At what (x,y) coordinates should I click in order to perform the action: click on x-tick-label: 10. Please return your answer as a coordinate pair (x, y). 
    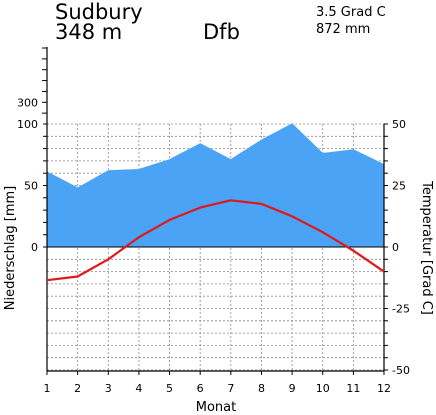
    Looking at the image, I should click on (323, 388).